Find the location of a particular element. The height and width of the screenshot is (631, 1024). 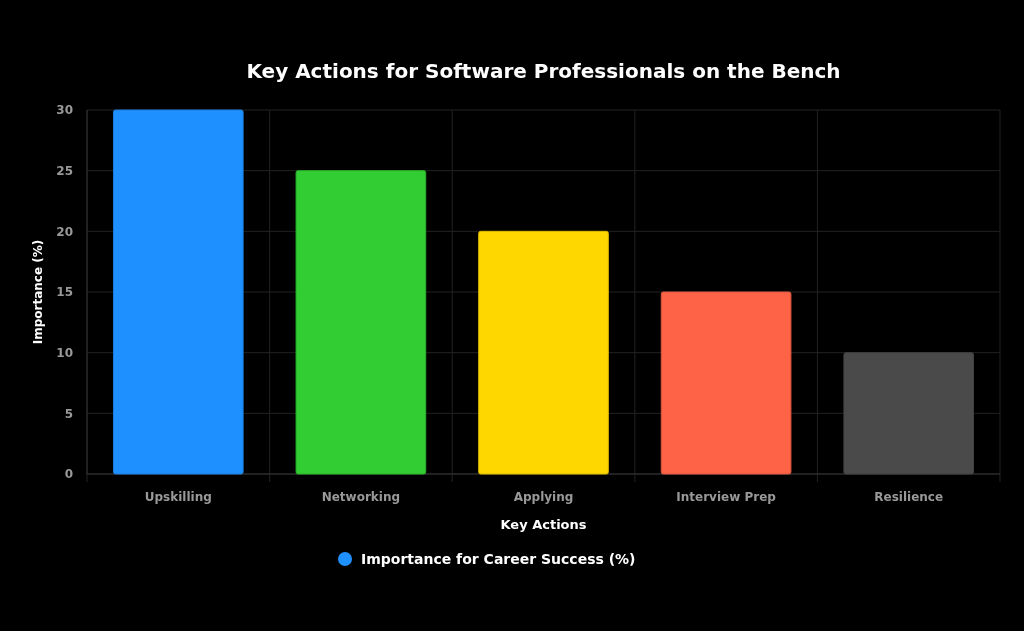

y-tick-label: 10 is located at coordinates (64, 352).